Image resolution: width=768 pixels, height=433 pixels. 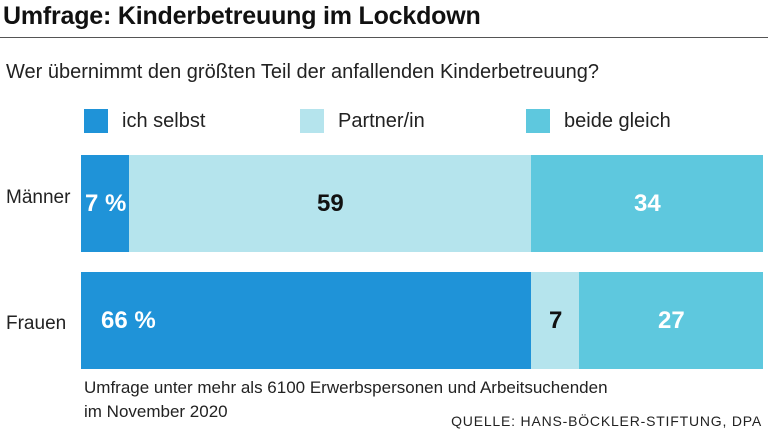 What do you see at coordinates (384, 37) in the screenshot?
I see `title-divider` at bounding box center [384, 37].